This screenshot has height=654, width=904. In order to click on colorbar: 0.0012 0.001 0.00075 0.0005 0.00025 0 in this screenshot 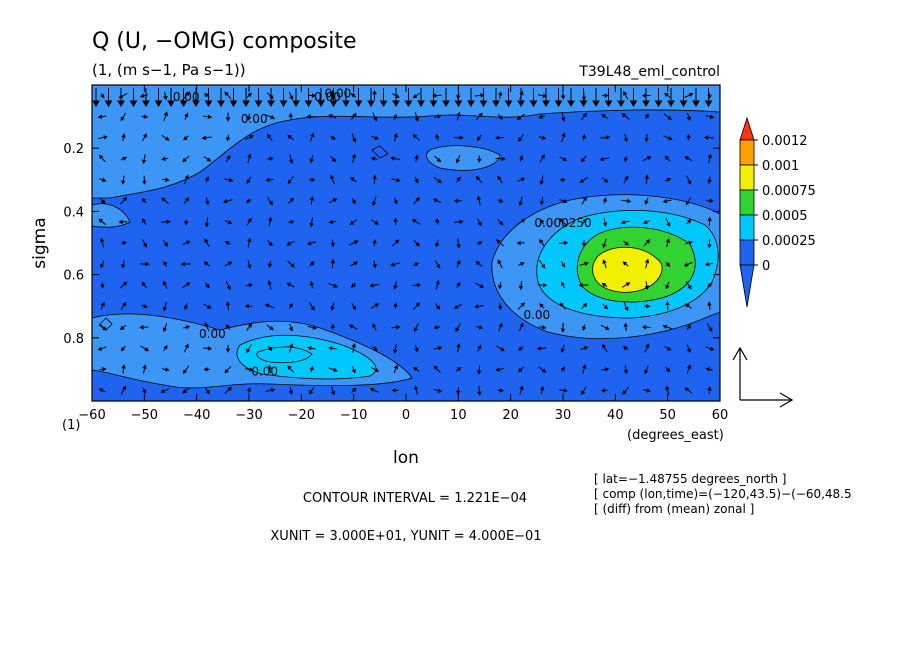, I will do `click(777, 212)`.